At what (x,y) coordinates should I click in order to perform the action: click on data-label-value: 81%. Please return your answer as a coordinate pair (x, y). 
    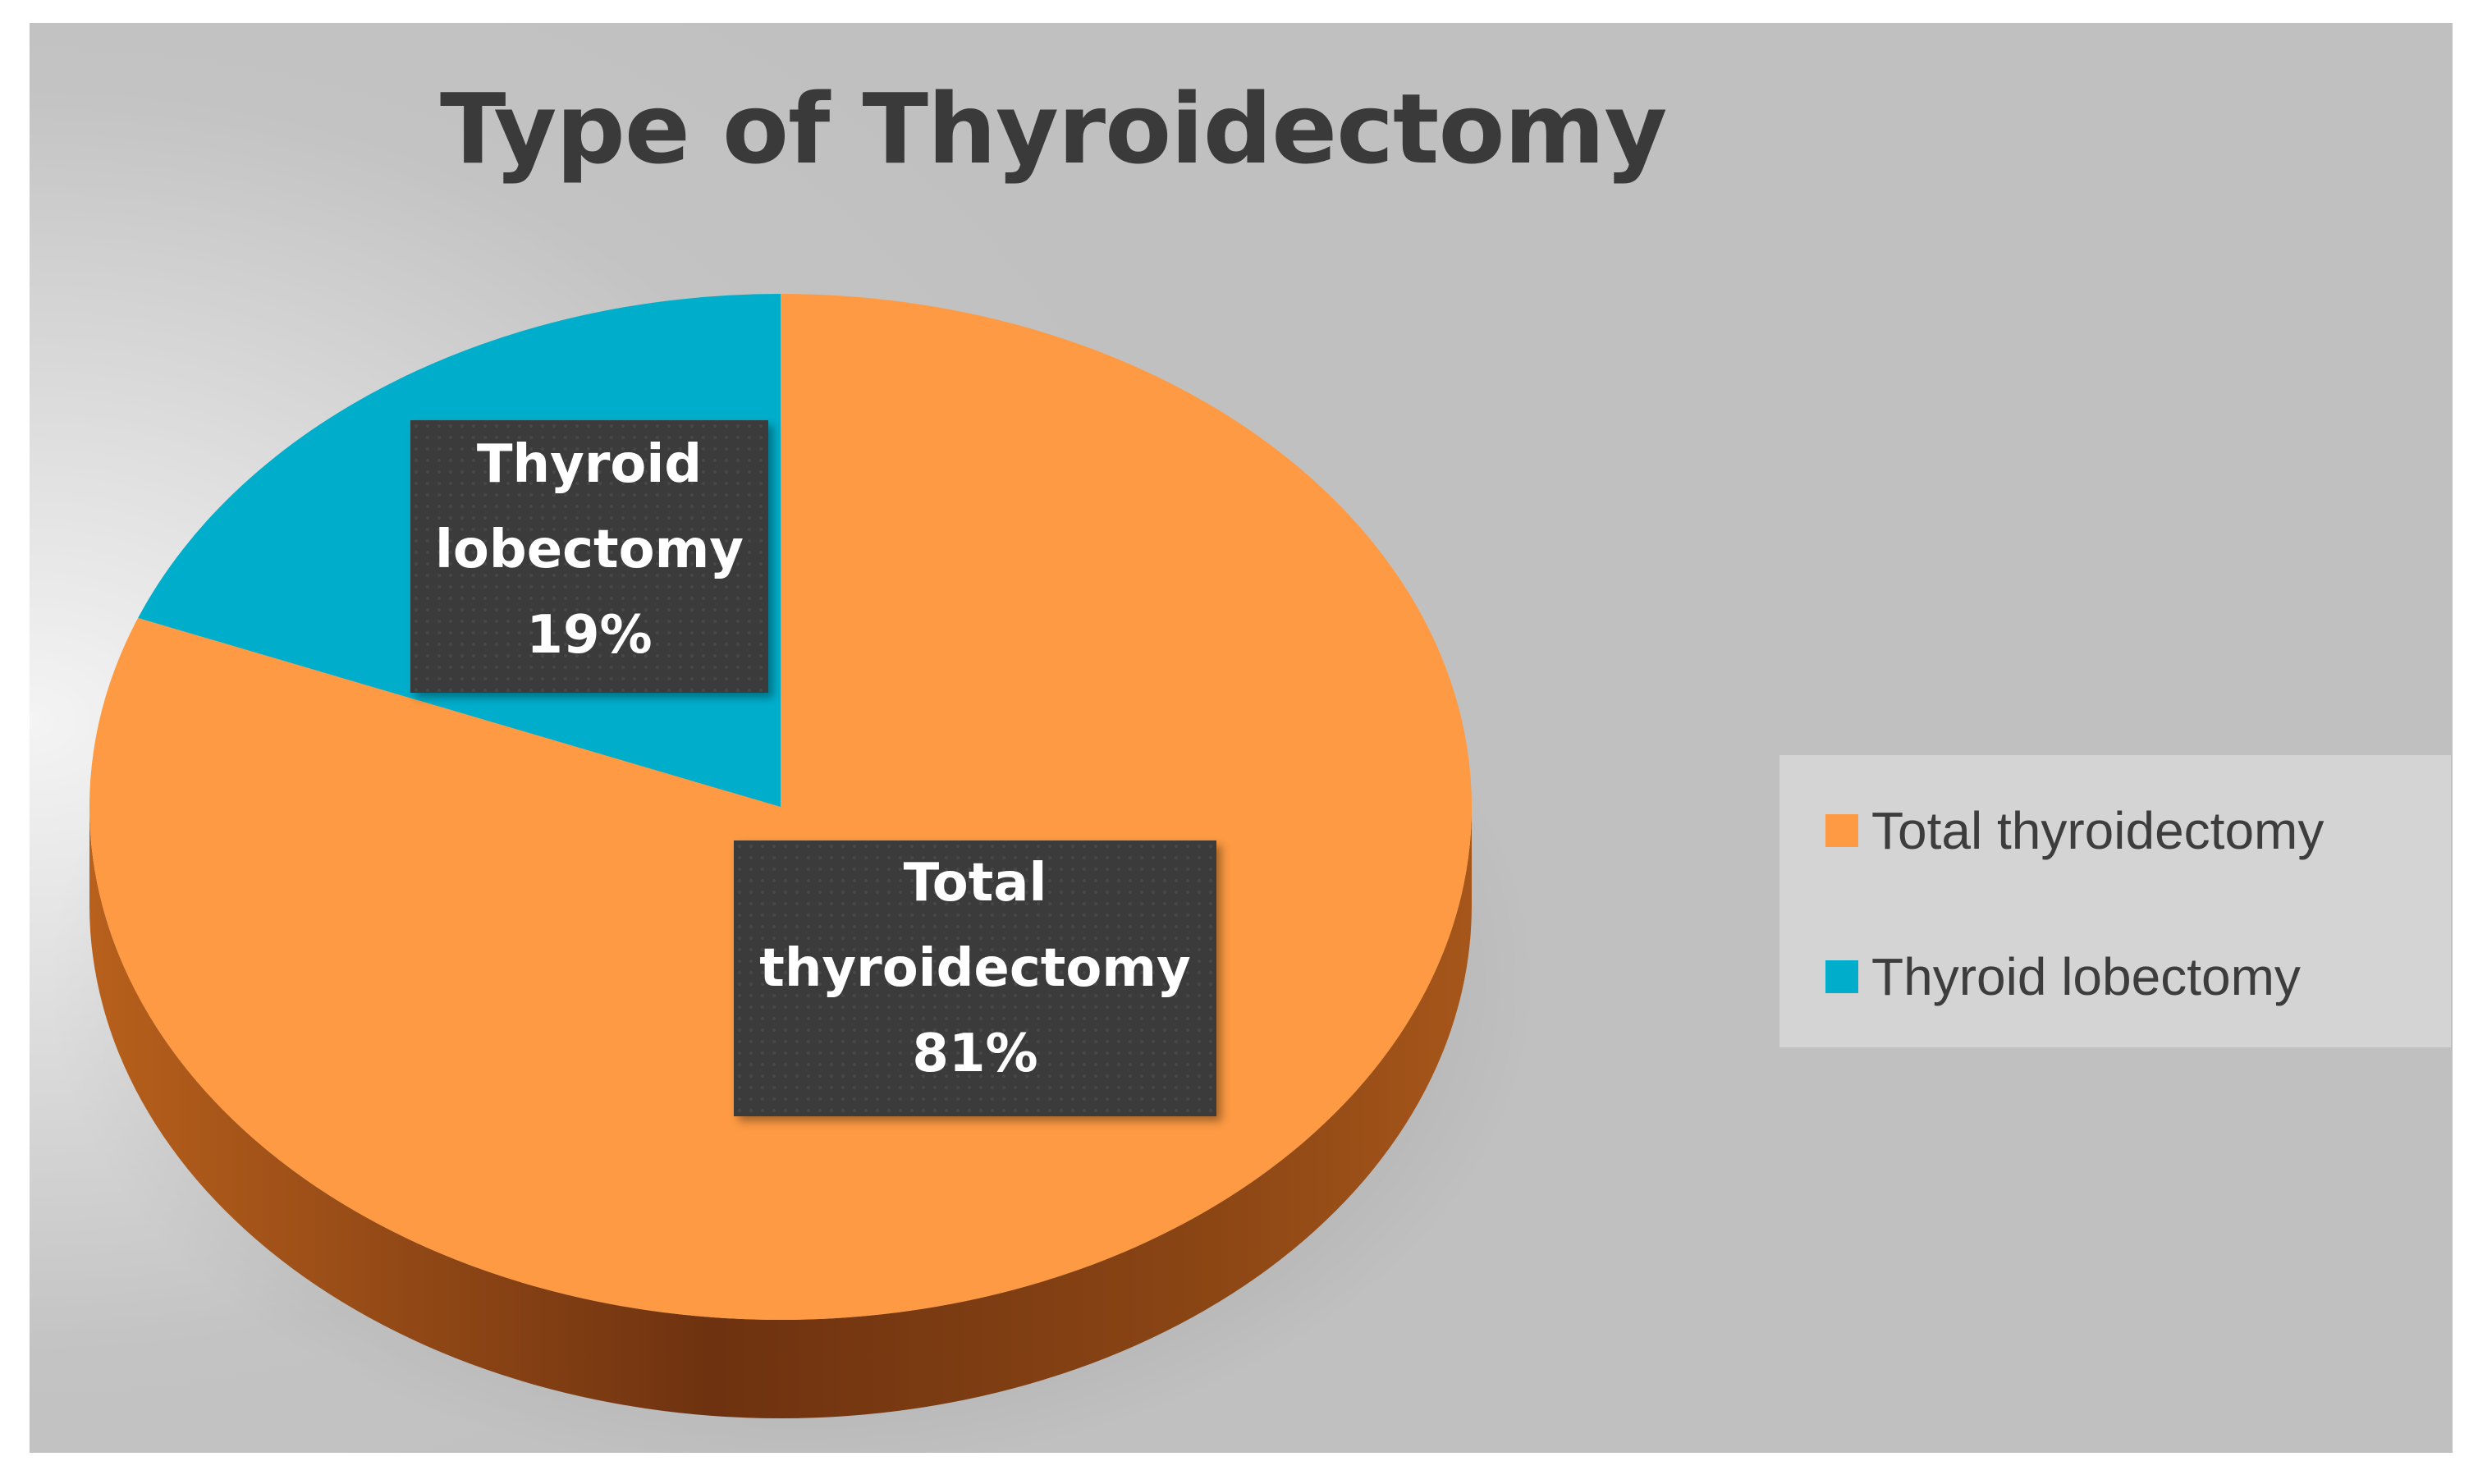
    Looking at the image, I should click on (975, 1054).